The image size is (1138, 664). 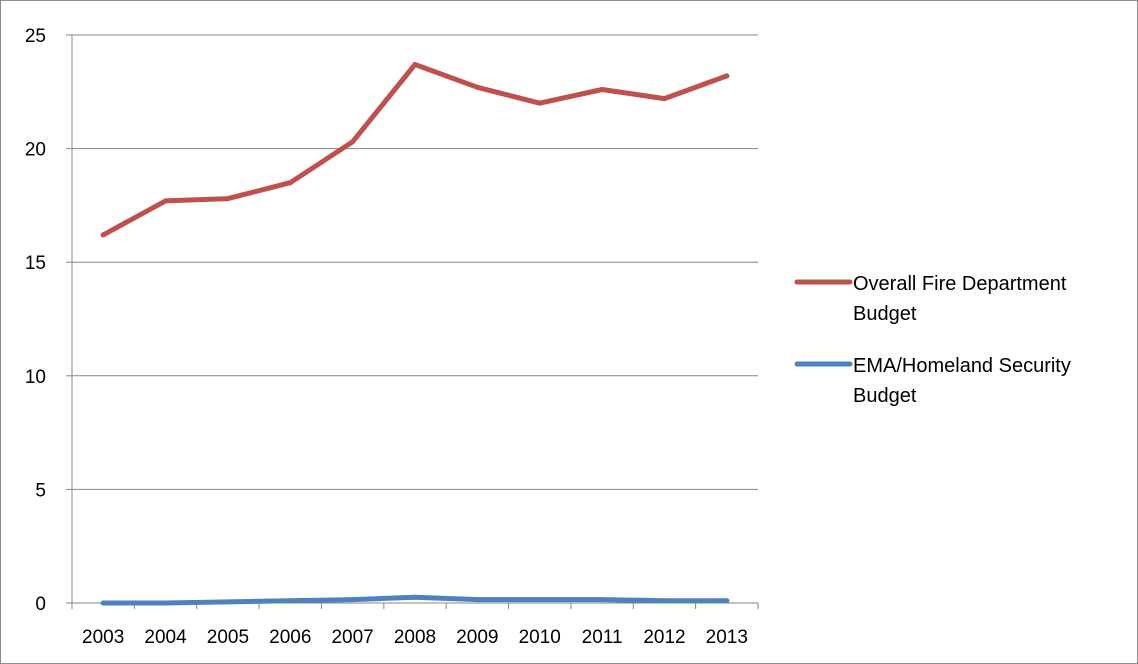 I want to click on x-tick-label: 2007, so click(x=352, y=637).